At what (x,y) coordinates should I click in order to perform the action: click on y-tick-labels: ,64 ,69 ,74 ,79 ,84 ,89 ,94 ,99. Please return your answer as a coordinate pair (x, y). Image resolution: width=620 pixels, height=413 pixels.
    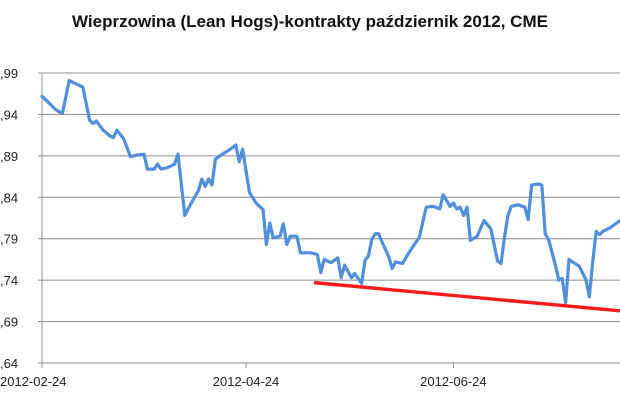
    Looking at the image, I should click on (21, 218).